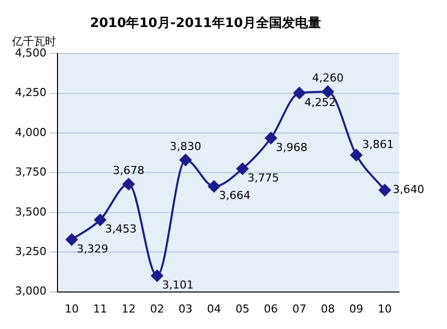  Describe the element at coordinates (92, 249) in the screenshot. I see `data-label: 3,329` at that location.